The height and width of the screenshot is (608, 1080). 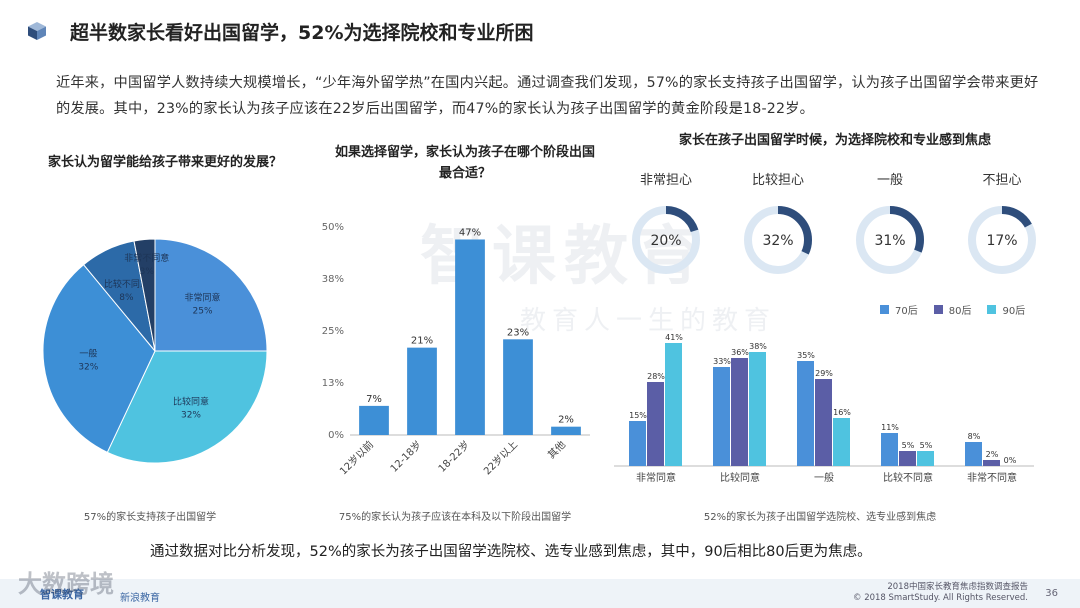 I want to click on pie-chart-title: 家长认为留学能给孩子带来更好的发展？, so click(x=164, y=162).